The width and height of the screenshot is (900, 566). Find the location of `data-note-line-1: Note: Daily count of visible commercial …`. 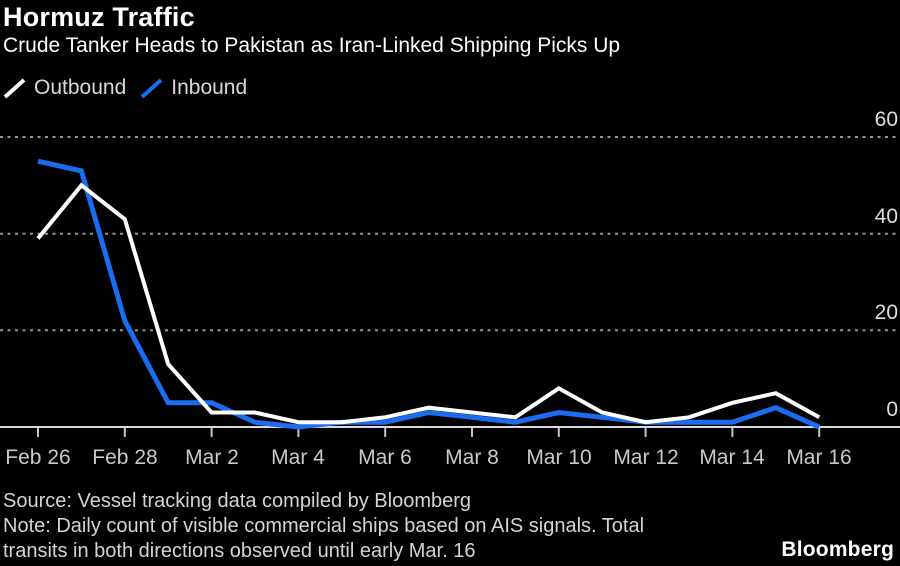

data-note-line-1: Note: Daily count of visible commercial … is located at coordinates (324, 526).